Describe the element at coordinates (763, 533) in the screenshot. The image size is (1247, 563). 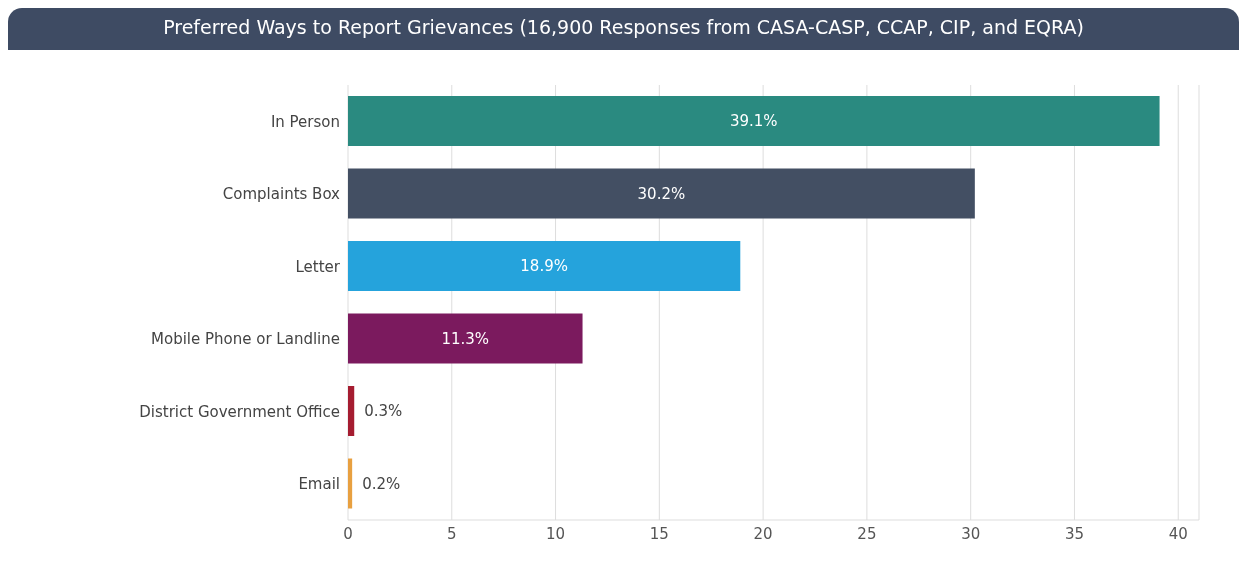
I see `x-tick-label: 20` at that location.